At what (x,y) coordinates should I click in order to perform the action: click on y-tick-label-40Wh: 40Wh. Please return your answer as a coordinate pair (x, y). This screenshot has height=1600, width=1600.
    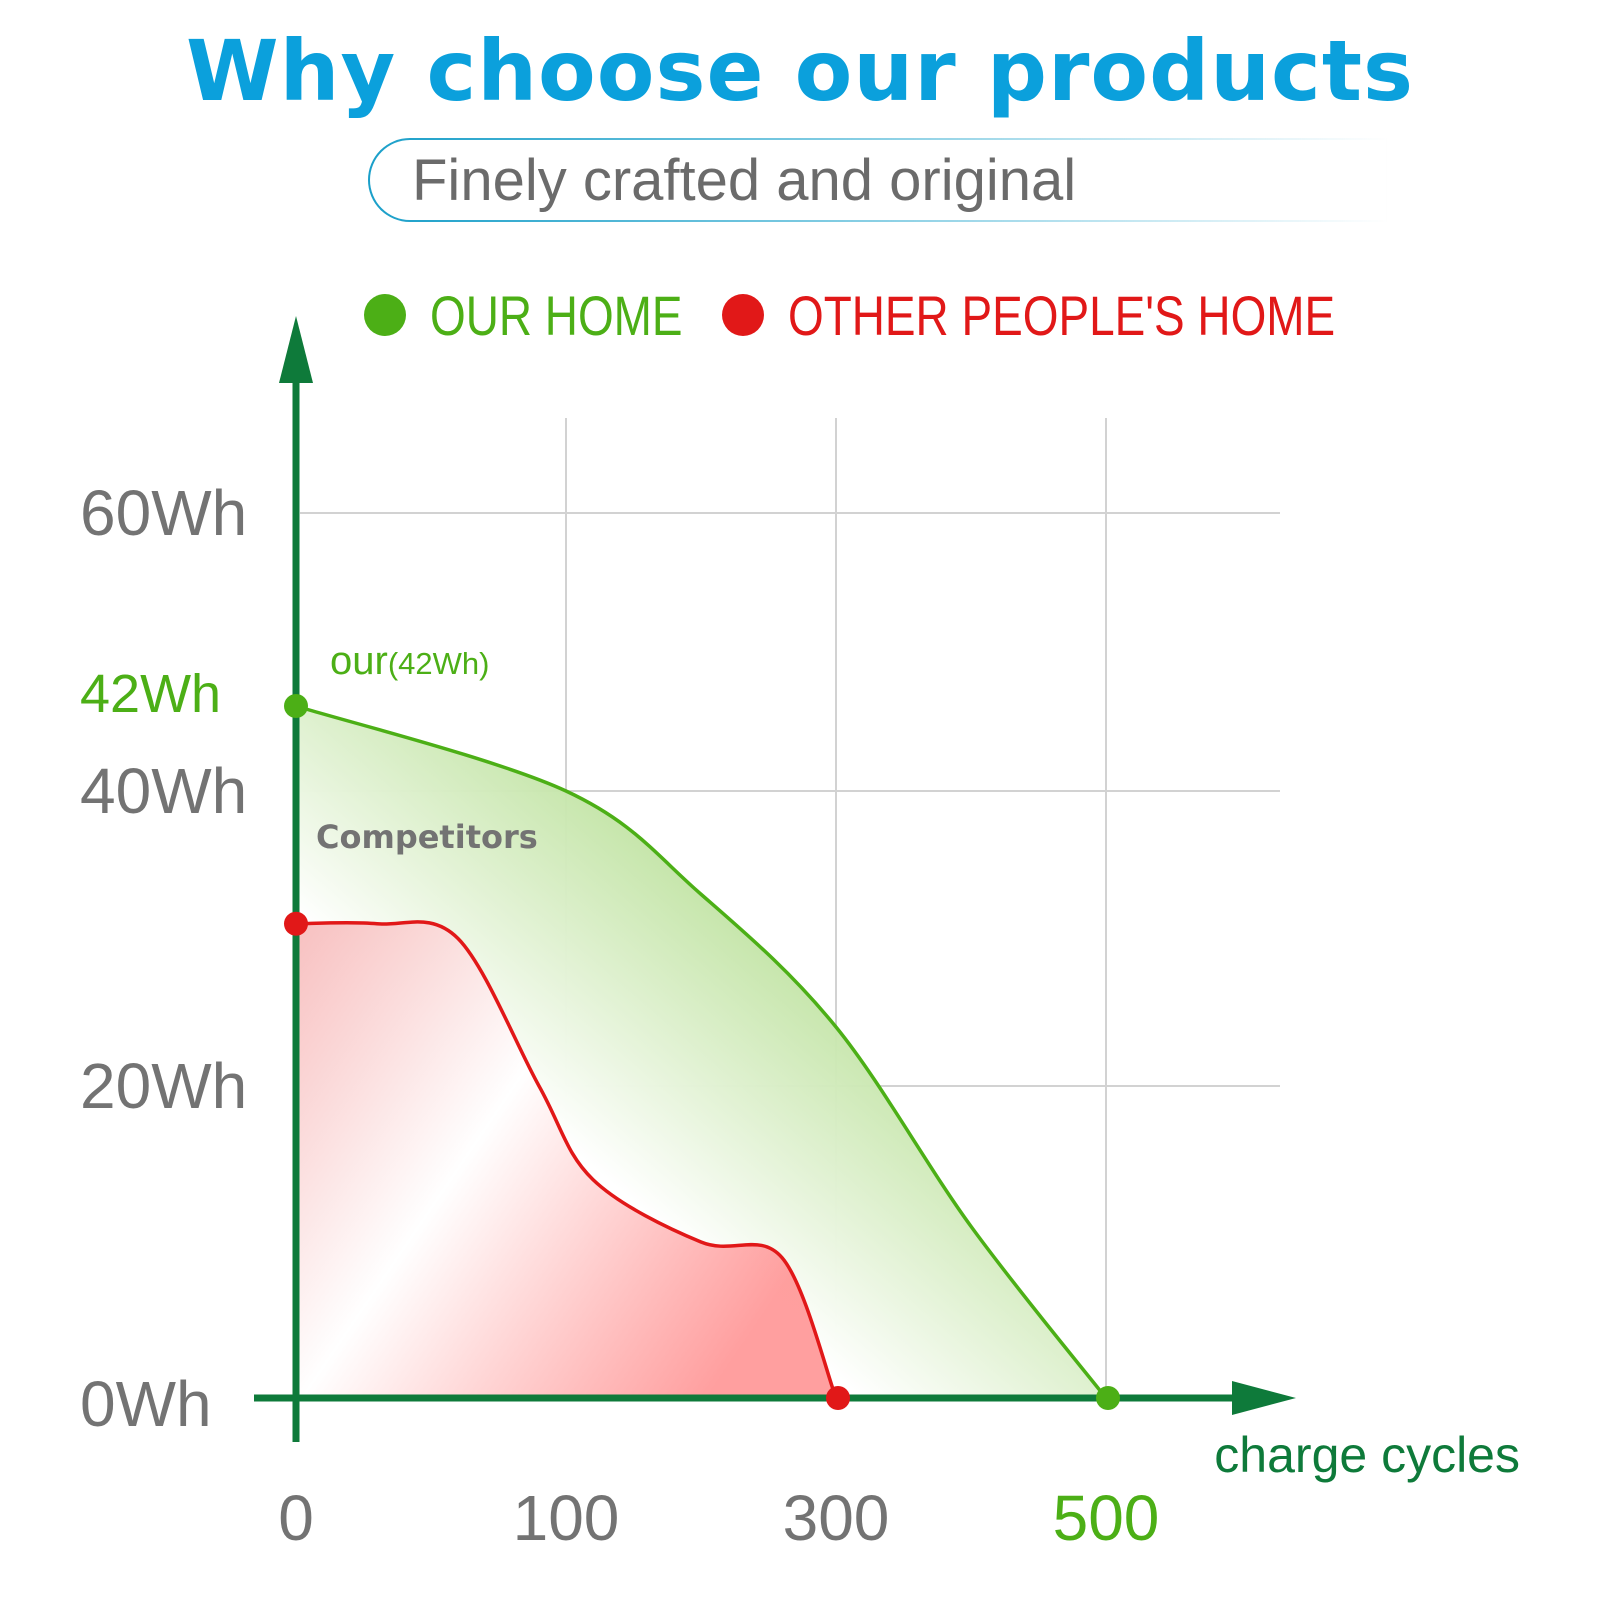
    Looking at the image, I should click on (163, 791).